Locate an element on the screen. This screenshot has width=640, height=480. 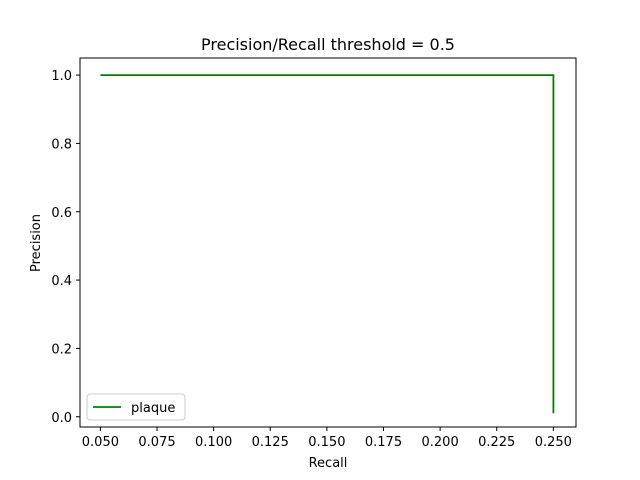
x-tick-label: 0.250 is located at coordinates (553, 442).